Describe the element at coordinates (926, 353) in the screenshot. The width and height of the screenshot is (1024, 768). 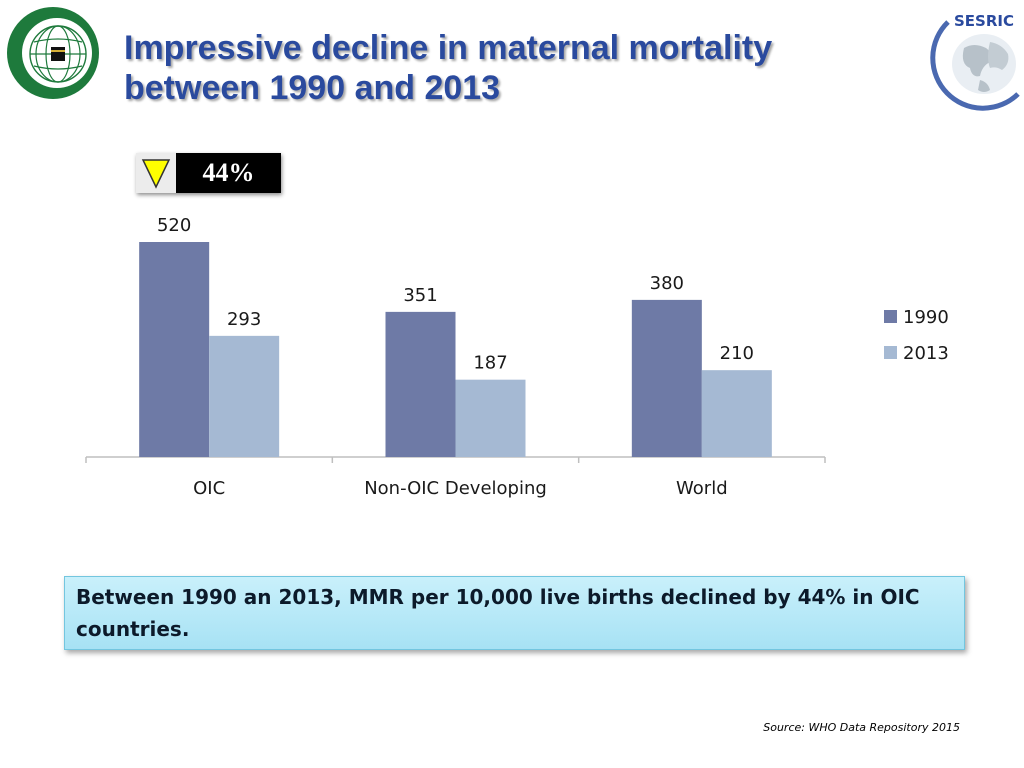
I see `legend-label: 2013` at that location.